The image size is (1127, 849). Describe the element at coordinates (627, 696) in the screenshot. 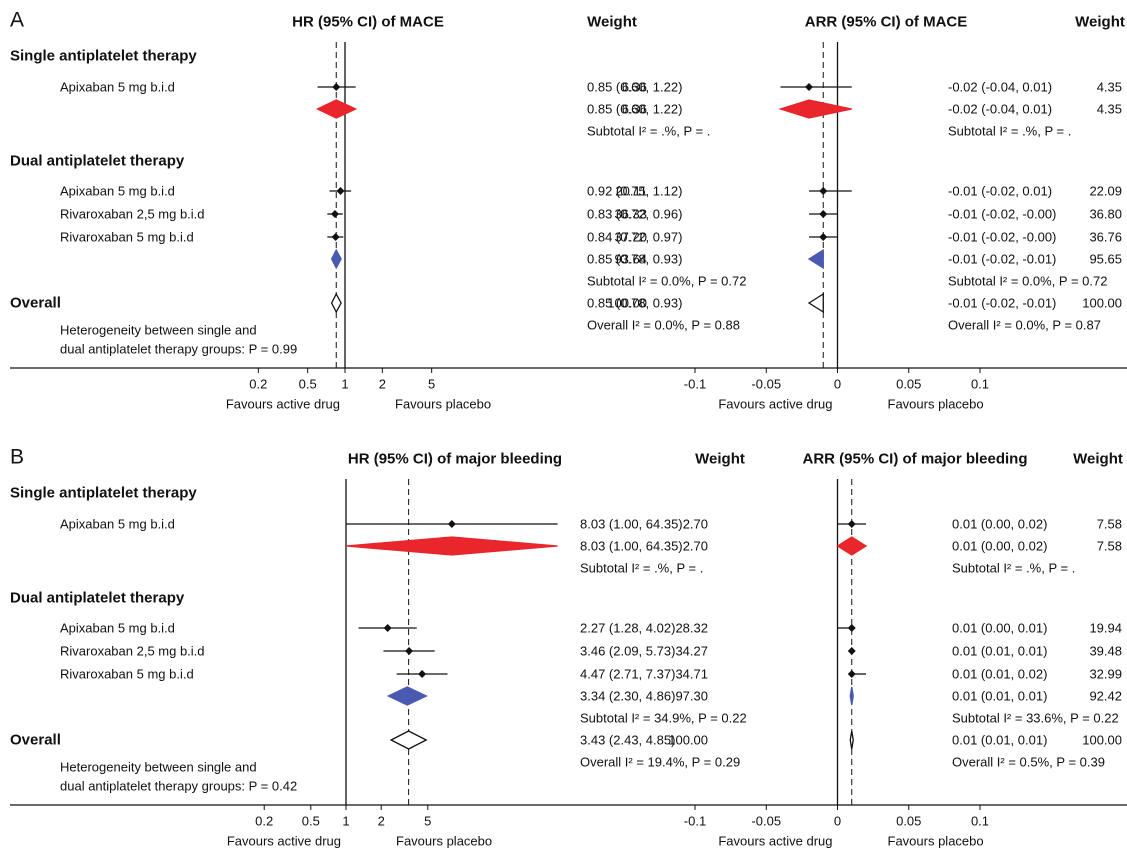

I see `estimate-text: 3.34 (2.30, 4.86)` at that location.